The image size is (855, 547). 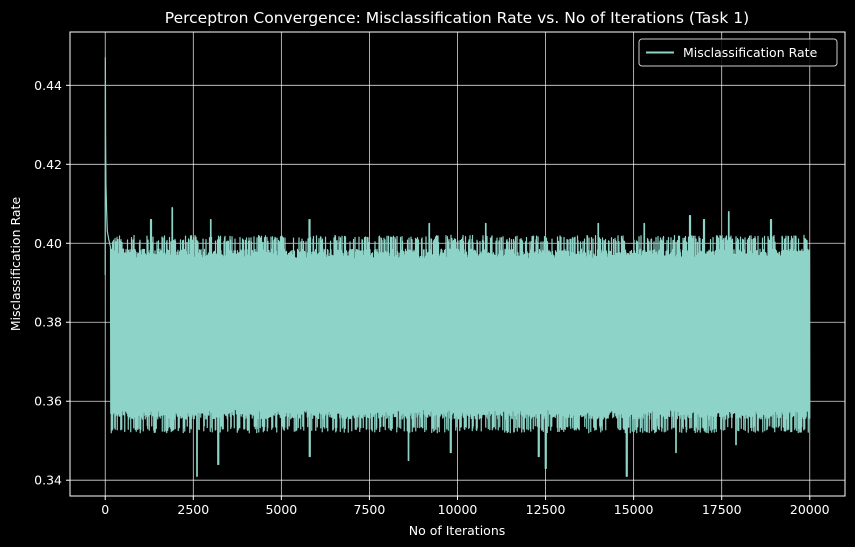 What do you see at coordinates (457, 530) in the screenshot?
I see `x-axis-label: No of Iterations` at bounding box center [457, 530].